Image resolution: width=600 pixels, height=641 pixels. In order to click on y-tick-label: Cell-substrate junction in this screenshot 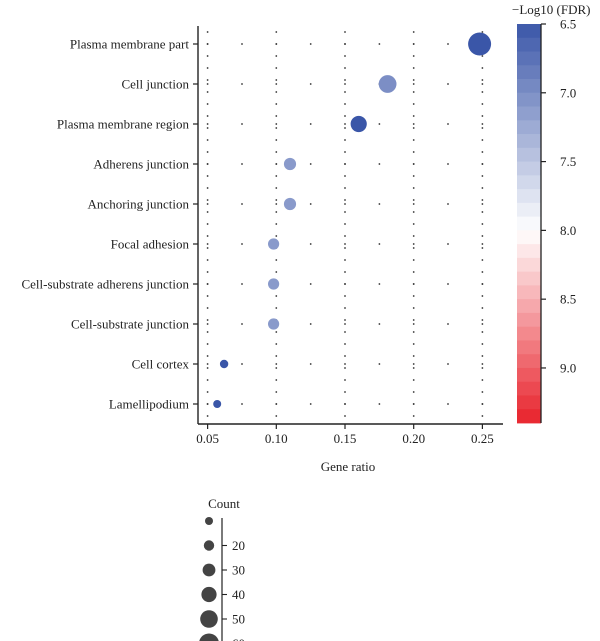, I will do `click(130, 324)`.